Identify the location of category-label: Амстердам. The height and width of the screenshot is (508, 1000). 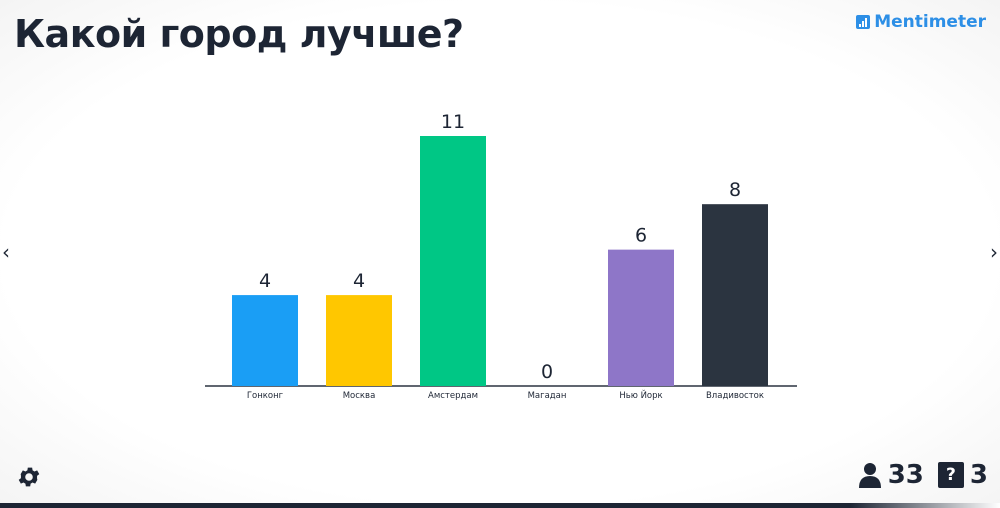
(453, 396).